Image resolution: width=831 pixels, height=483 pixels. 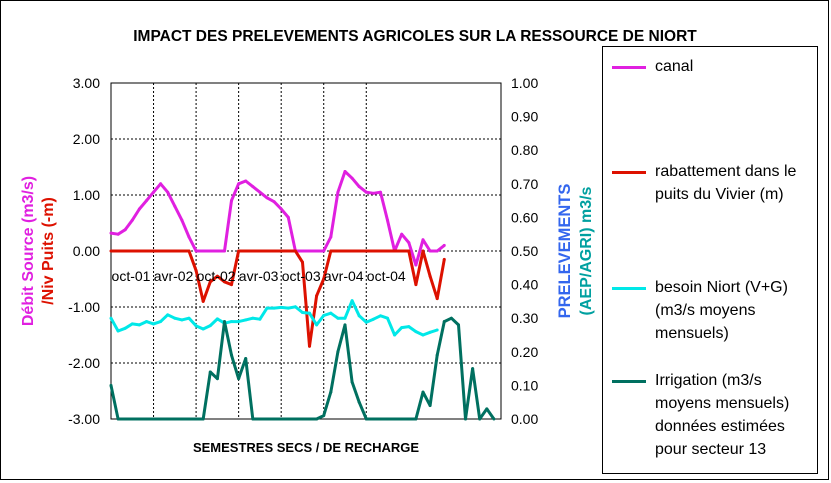 I want to click on y-axis-left-label-line1: Débit Source (m3/s), so click(x=28, y=251).